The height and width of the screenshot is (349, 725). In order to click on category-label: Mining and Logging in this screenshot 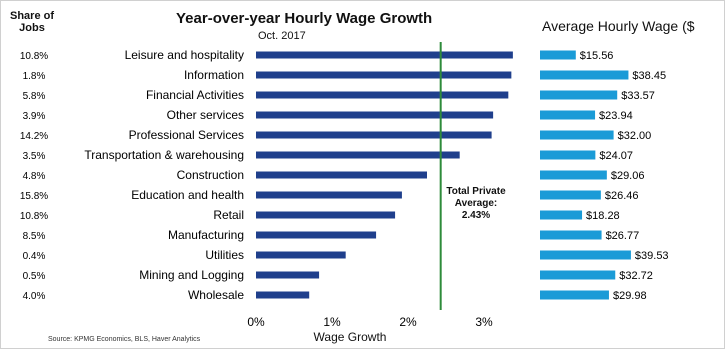, I will do `click(191, 275)`.